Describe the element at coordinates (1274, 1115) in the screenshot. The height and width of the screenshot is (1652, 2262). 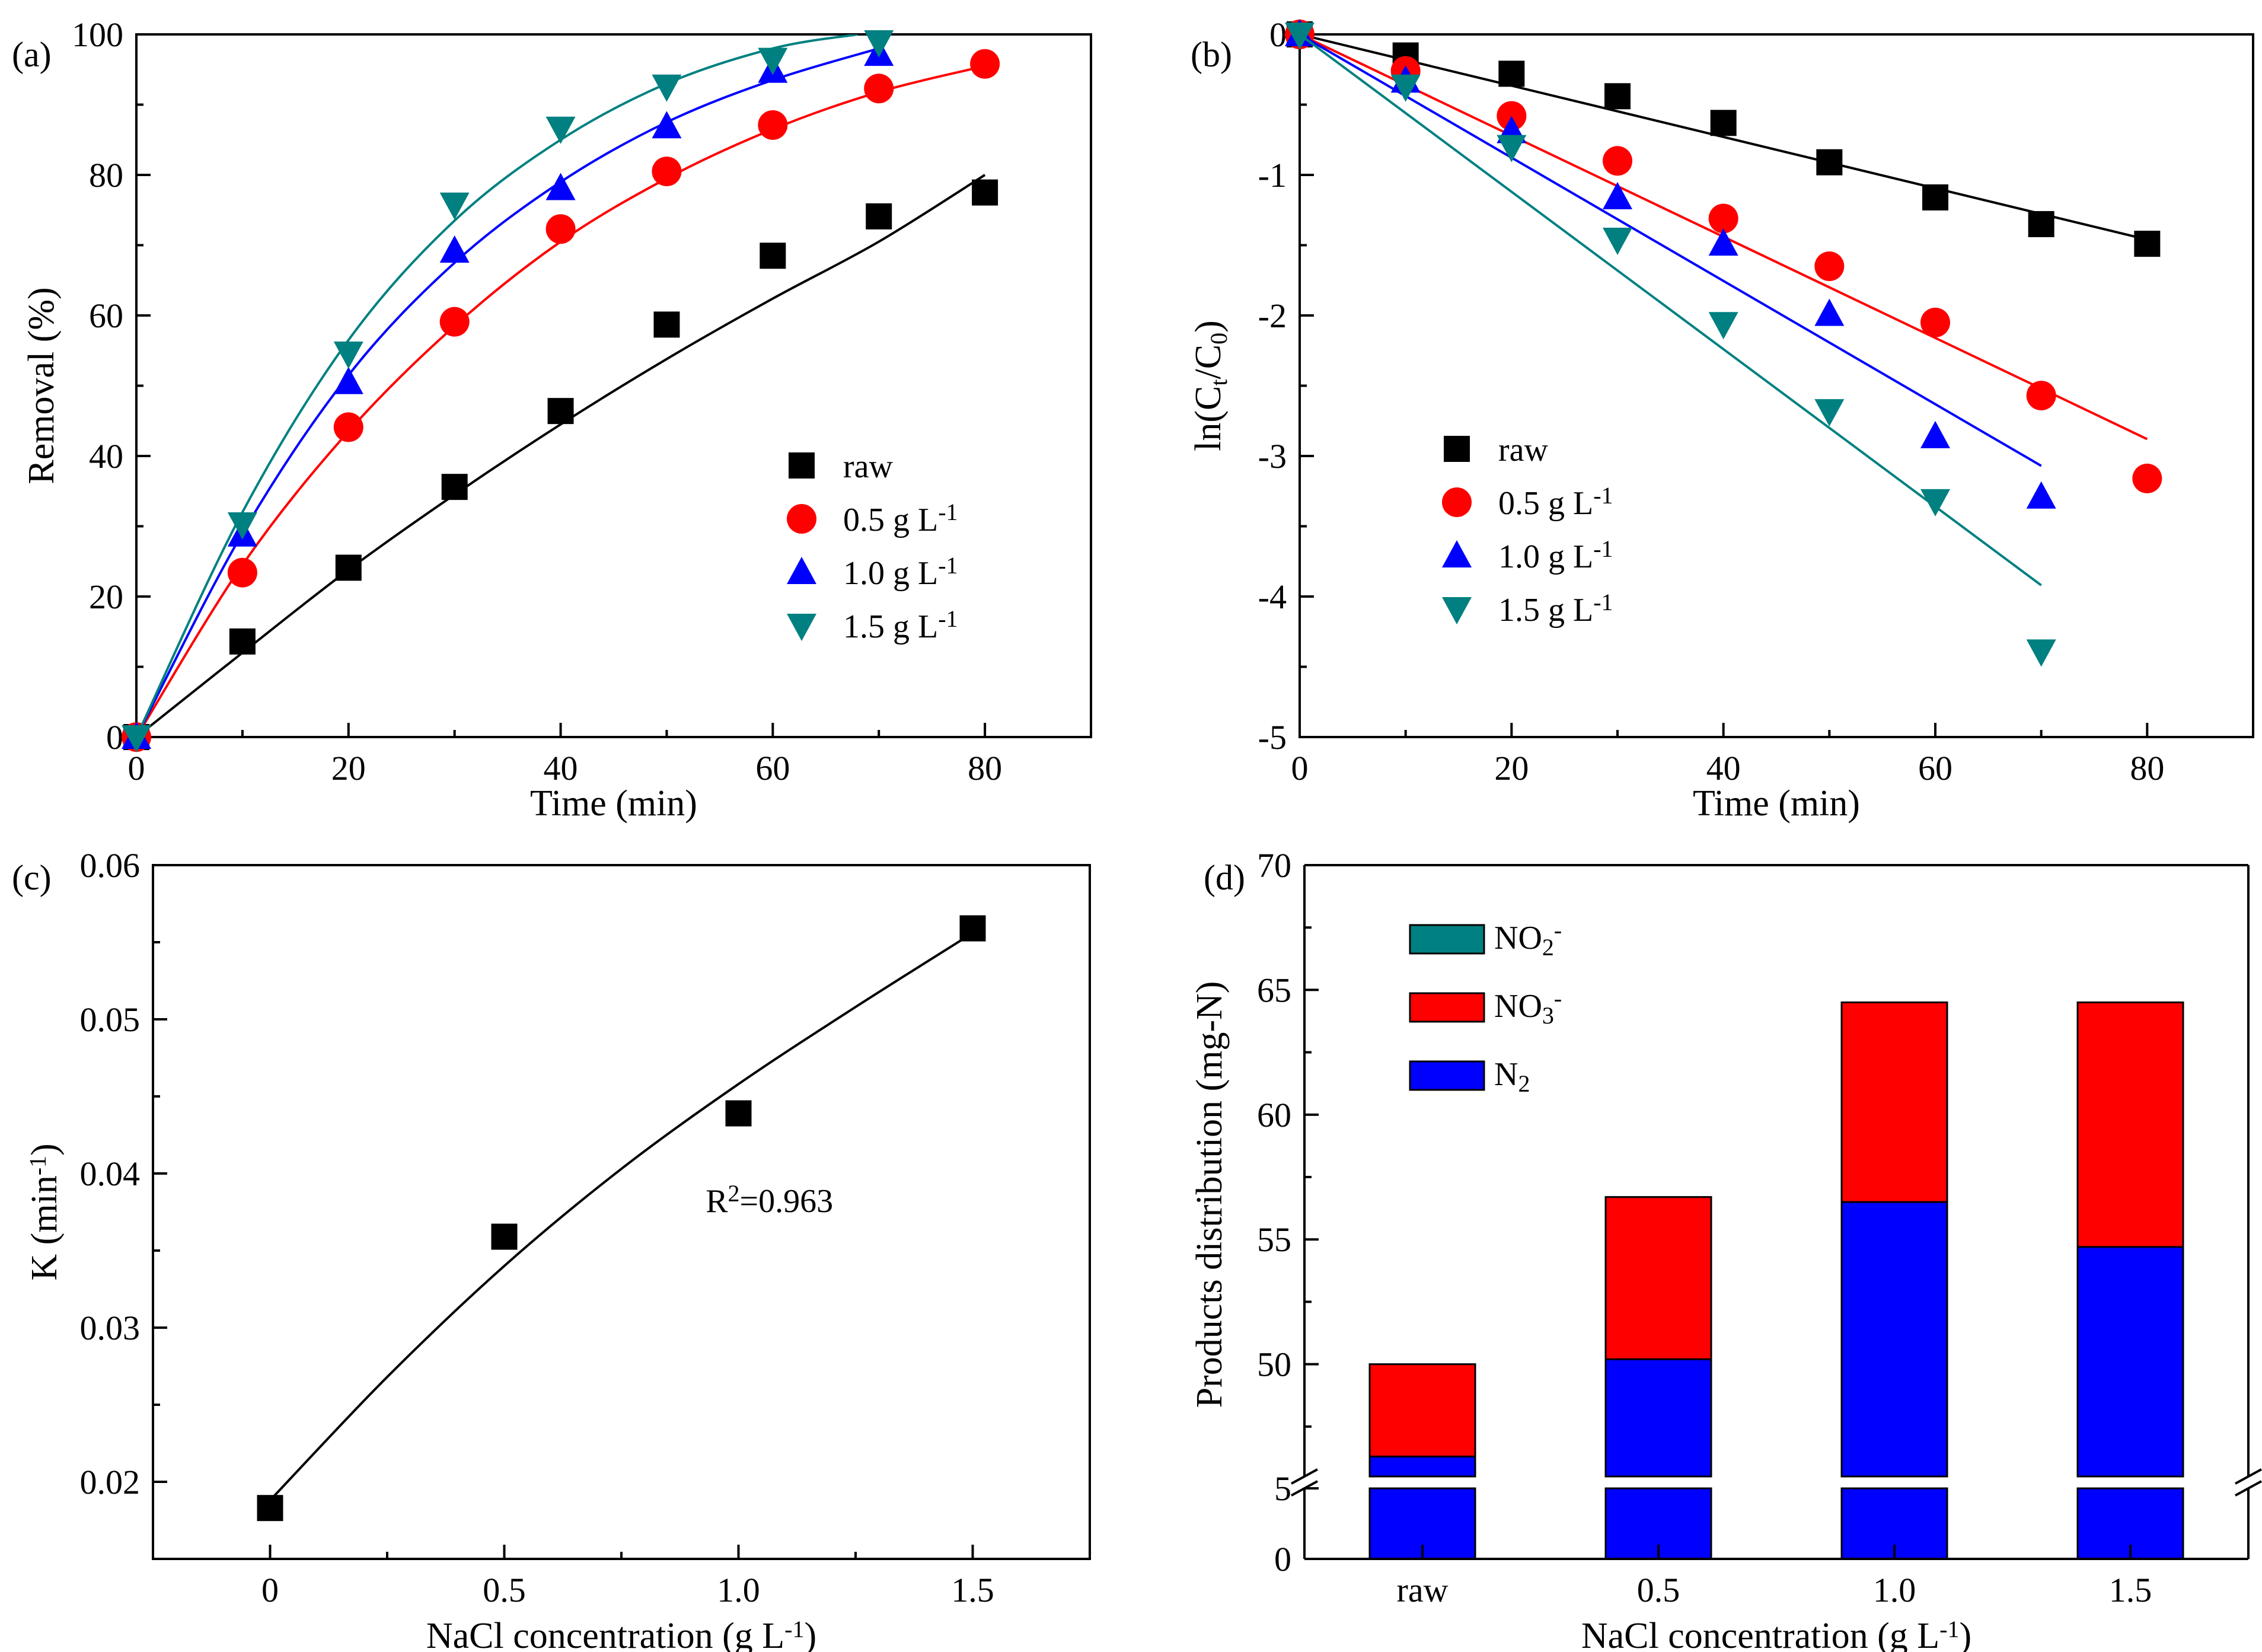
I see `y-tick-label: 60` at that location.